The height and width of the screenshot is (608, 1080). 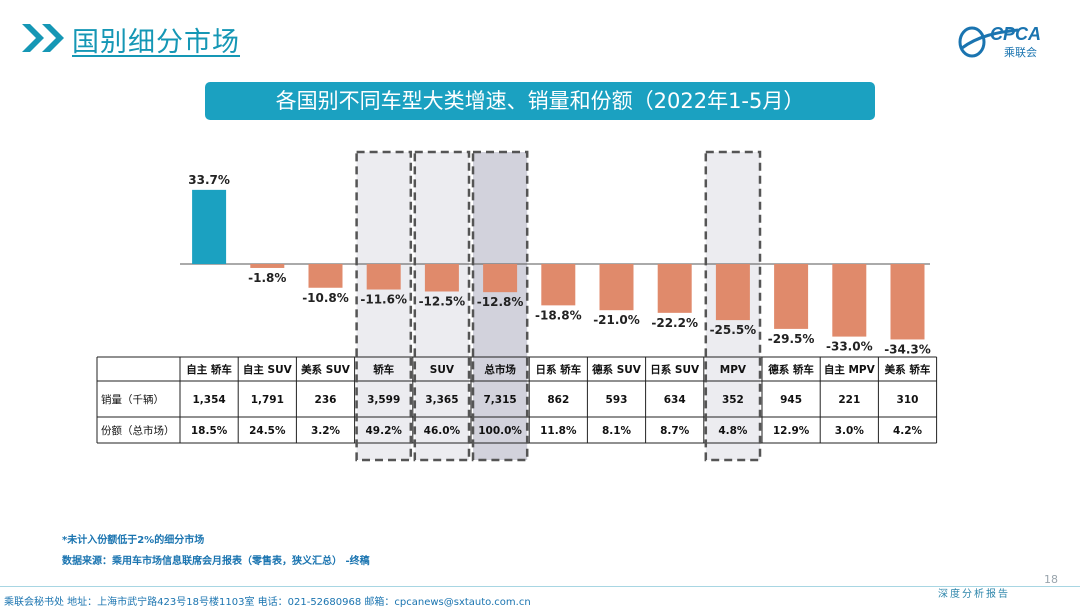 I want to click on category-label: 自主 SUV, so click(x=268, y=369).